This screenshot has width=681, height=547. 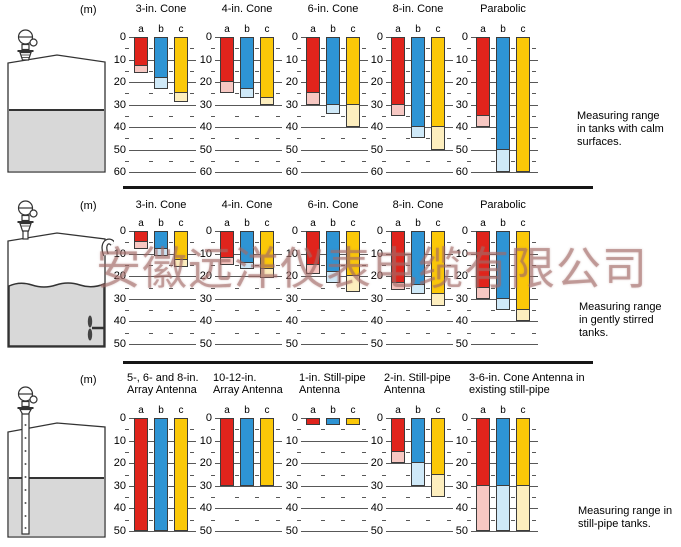 What do you see at coordinates (205, 321) in the screenshot?
I see `axis-label: 40` at bounding box center [205, 321].